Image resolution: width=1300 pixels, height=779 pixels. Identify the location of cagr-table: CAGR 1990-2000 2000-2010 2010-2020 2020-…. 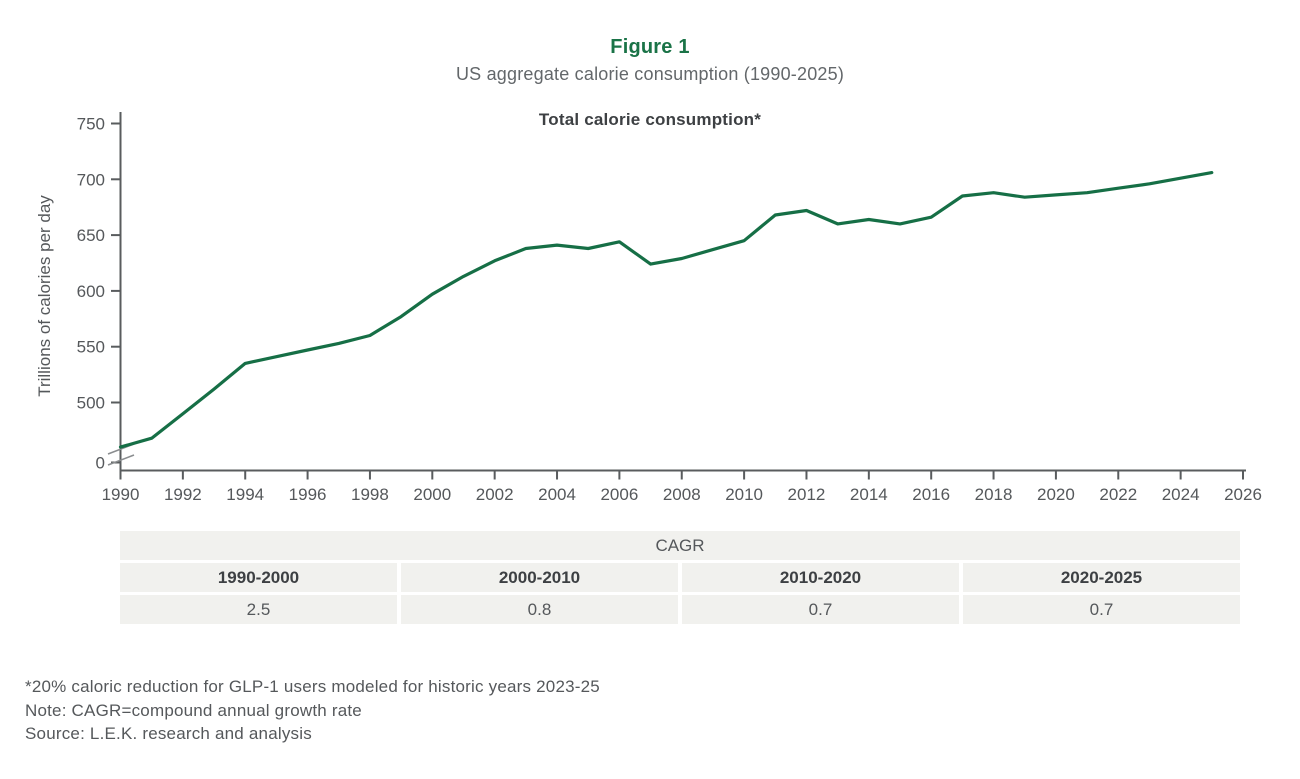
(680, 579).